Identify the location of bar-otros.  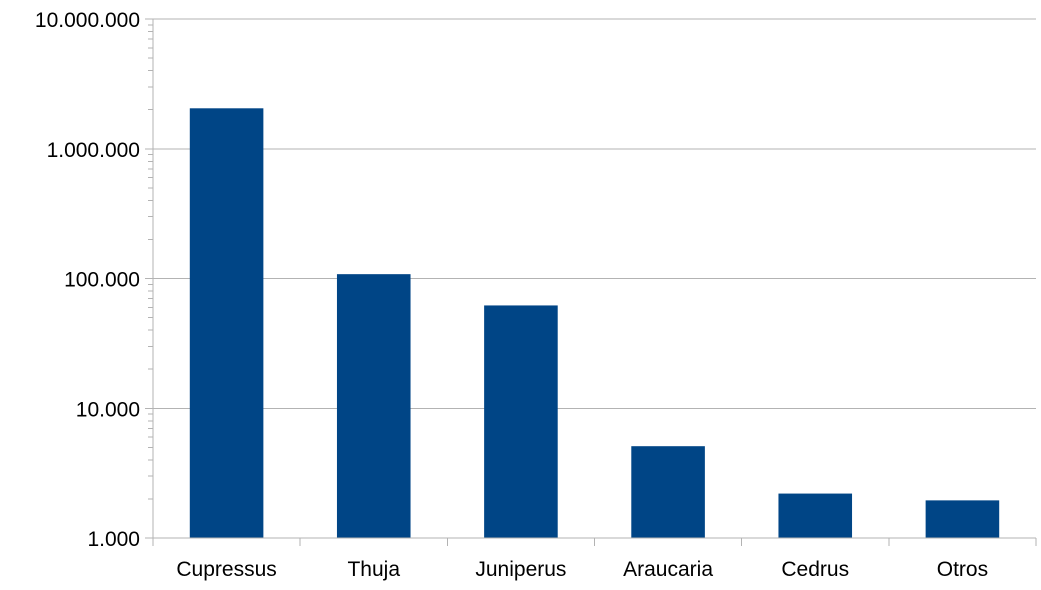
(962, 519).